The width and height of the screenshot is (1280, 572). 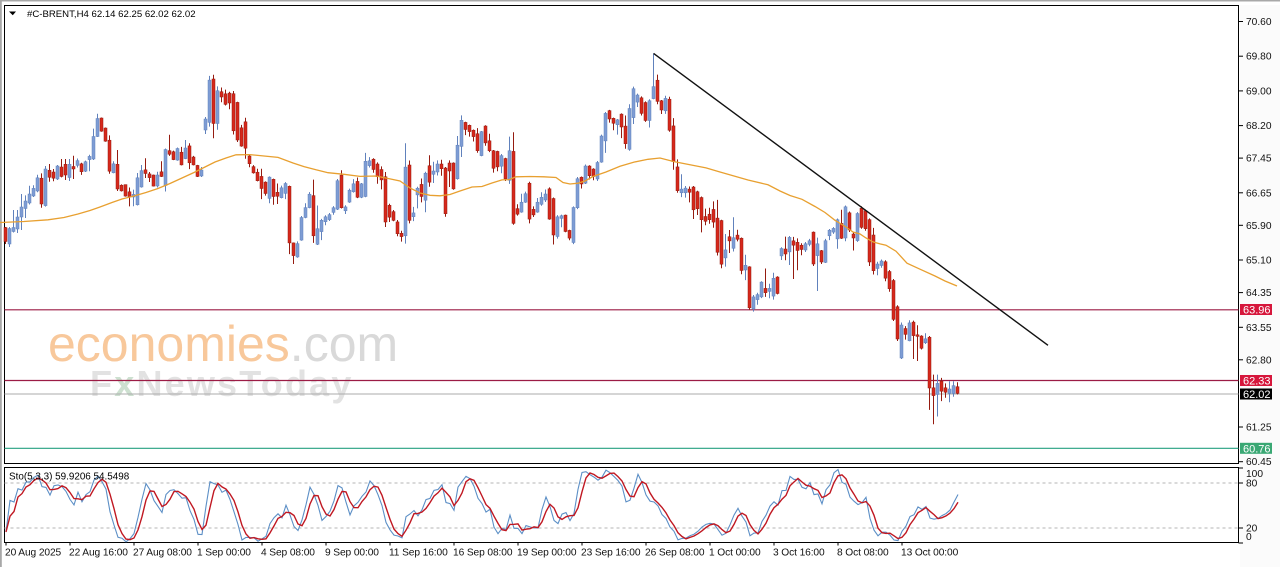 I want to click on svg-text: 0, so click(x=1249, y=537).